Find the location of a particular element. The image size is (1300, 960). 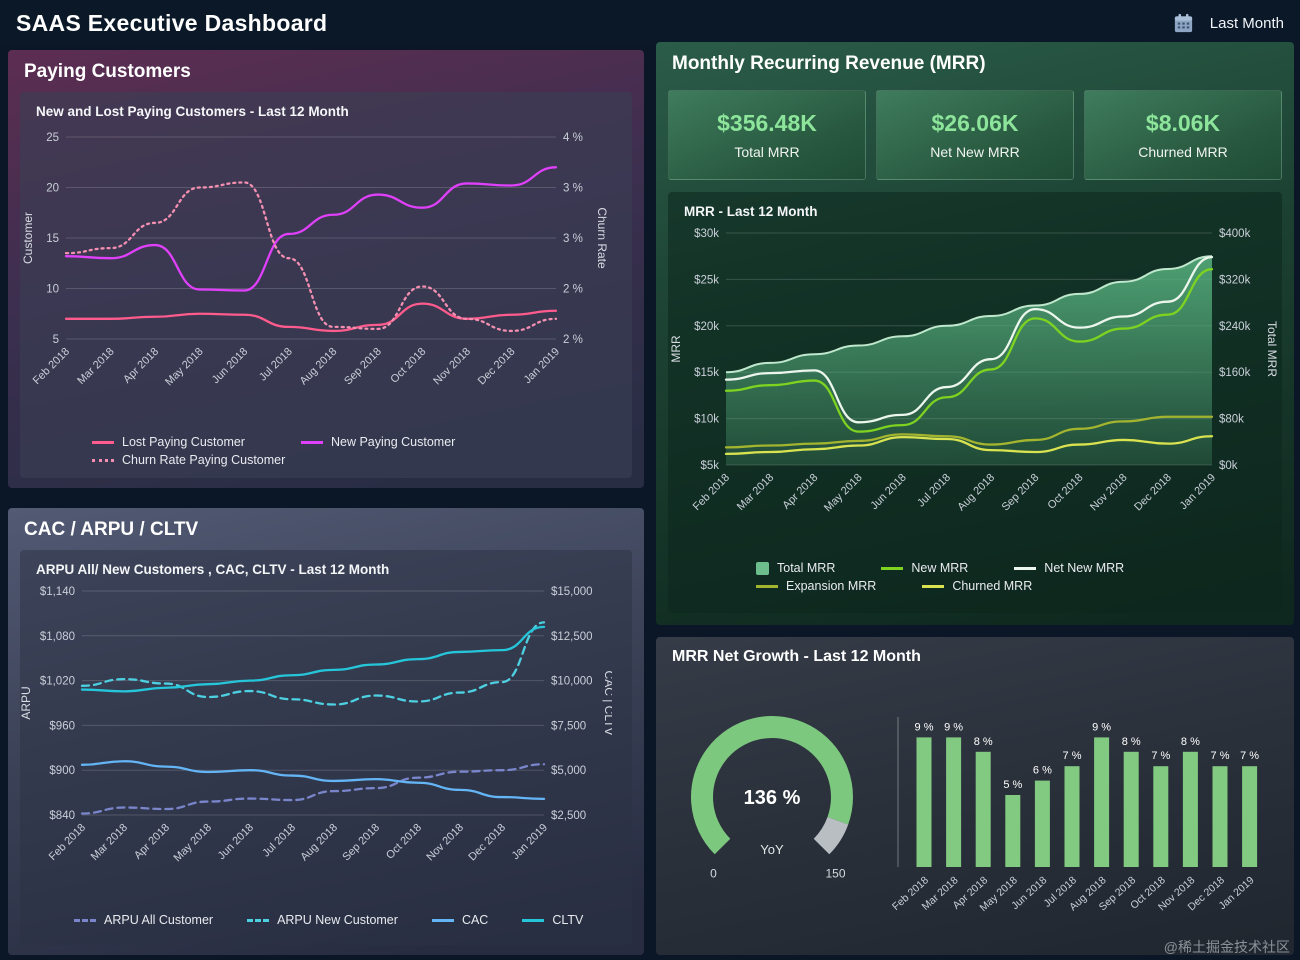

y-axis-tick-left: $25k is located at coordinates (706, 280).